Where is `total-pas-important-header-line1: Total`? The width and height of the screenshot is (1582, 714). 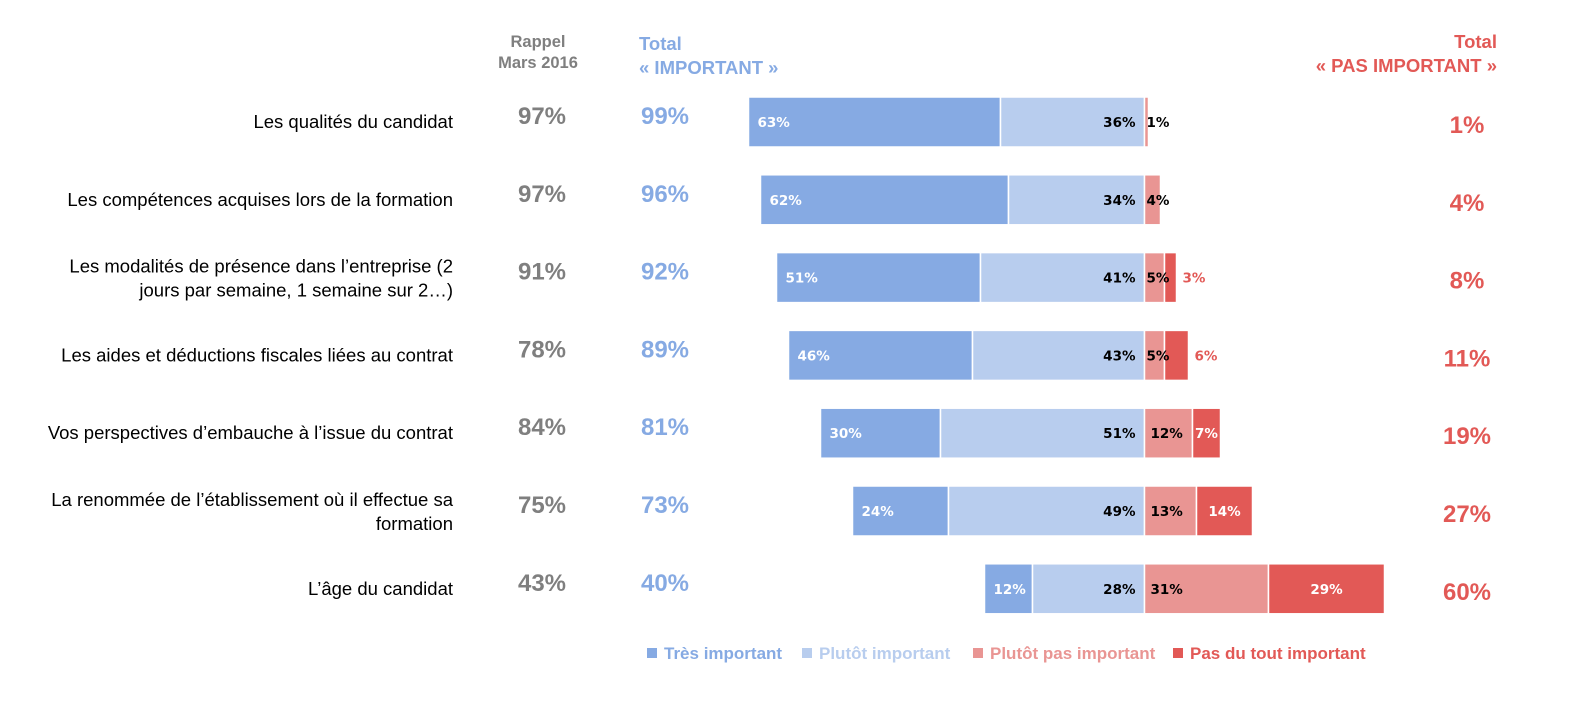 total-pas-important-header-line1: Total is located at coordinates (1475, 41).